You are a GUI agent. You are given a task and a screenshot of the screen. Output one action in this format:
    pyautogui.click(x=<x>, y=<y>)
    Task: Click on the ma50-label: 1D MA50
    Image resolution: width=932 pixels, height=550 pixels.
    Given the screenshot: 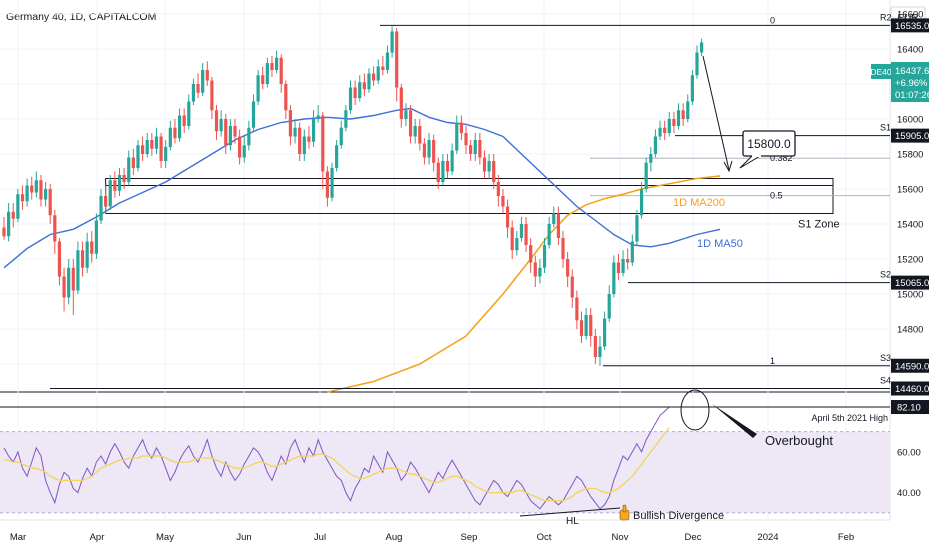 What is the action you would take?
    pyautogui.click(x=720, y=244)
    